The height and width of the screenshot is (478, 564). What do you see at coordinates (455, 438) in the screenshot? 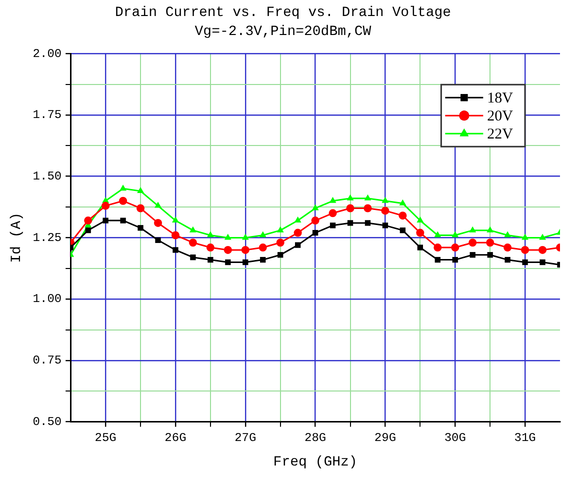
I see `x-tick-label: 30G` at bounding box center [455, 438].